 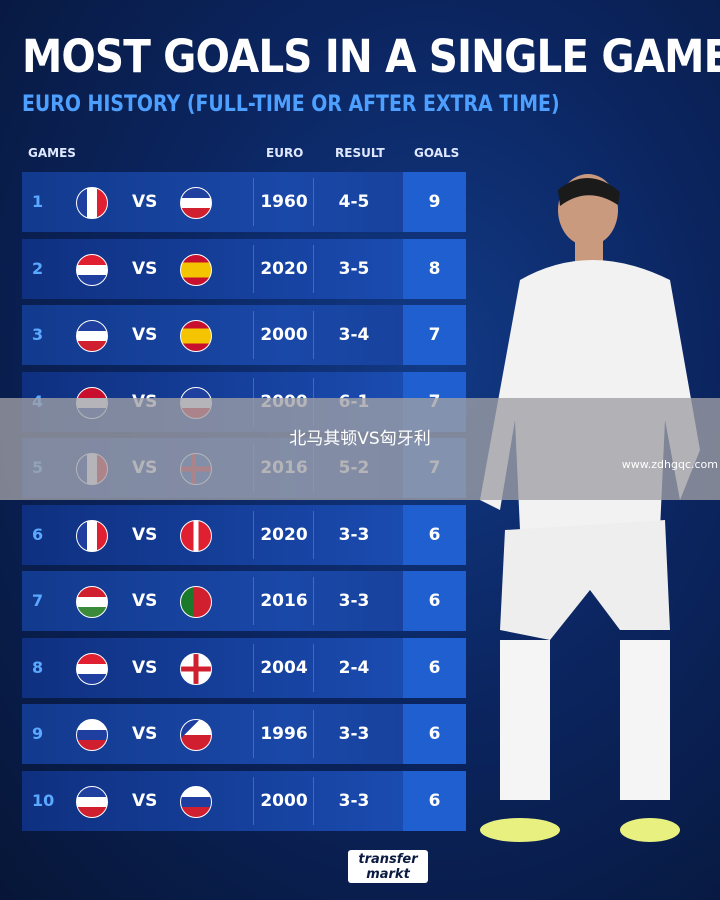 I want to click on rank: 7, so click(x=38, y=600).